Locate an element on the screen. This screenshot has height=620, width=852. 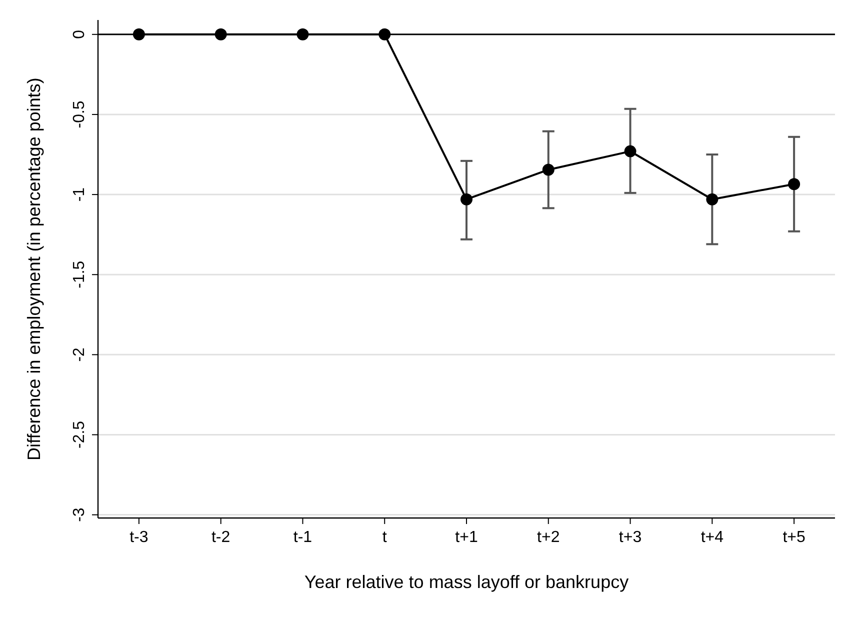
x-tick-label: t+3 is located at coordinates (630, 537).